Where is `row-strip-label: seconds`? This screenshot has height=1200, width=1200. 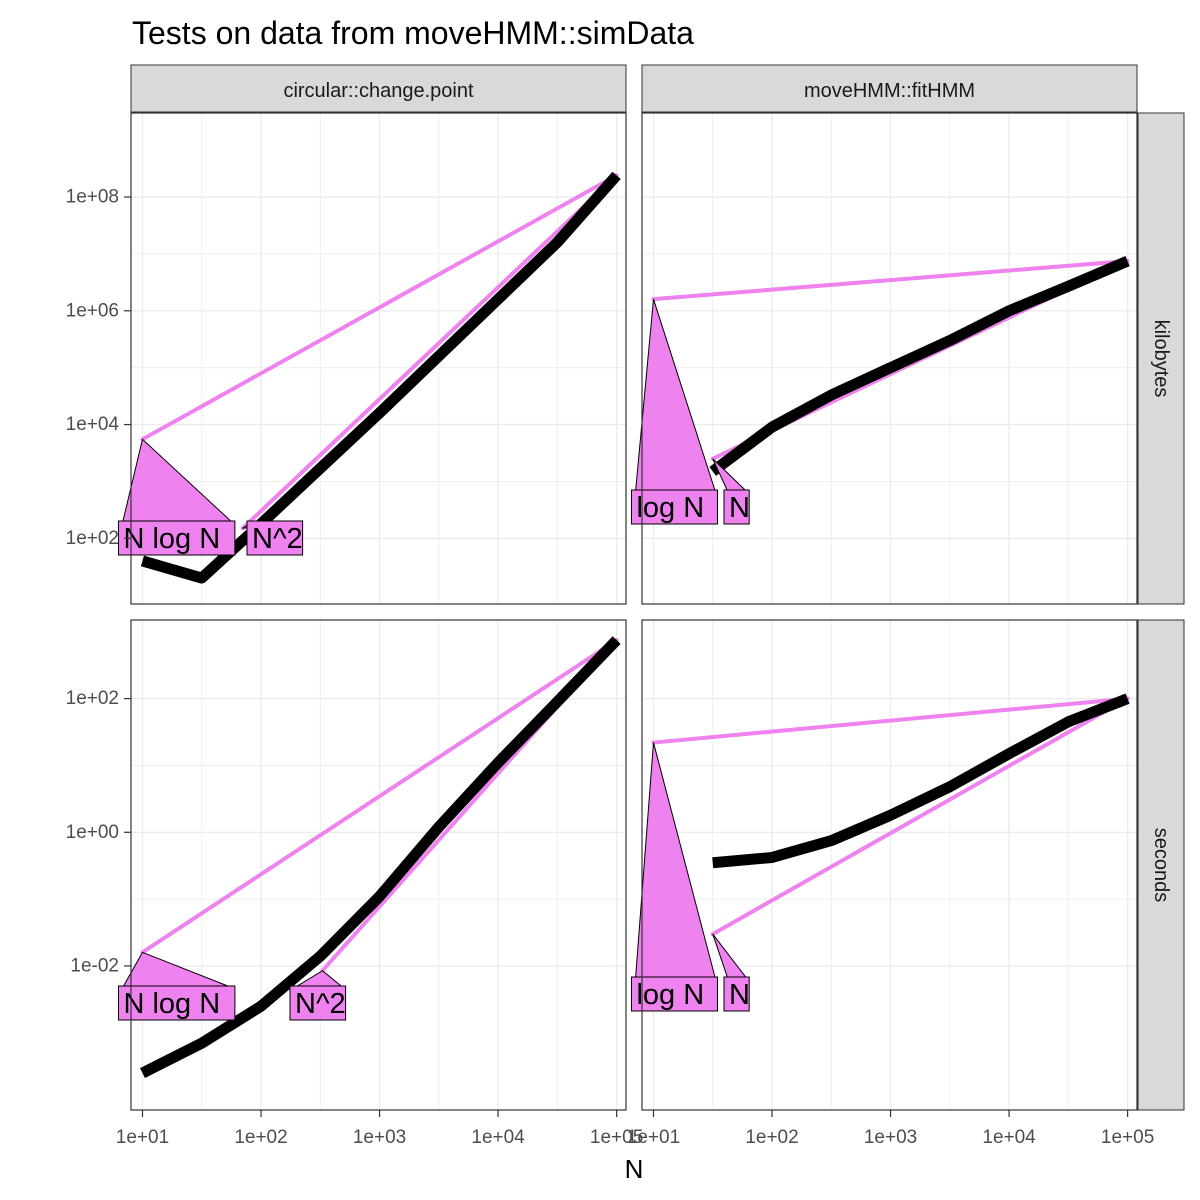
row-strip-label: seconds is located at coordinates (1161, 865).